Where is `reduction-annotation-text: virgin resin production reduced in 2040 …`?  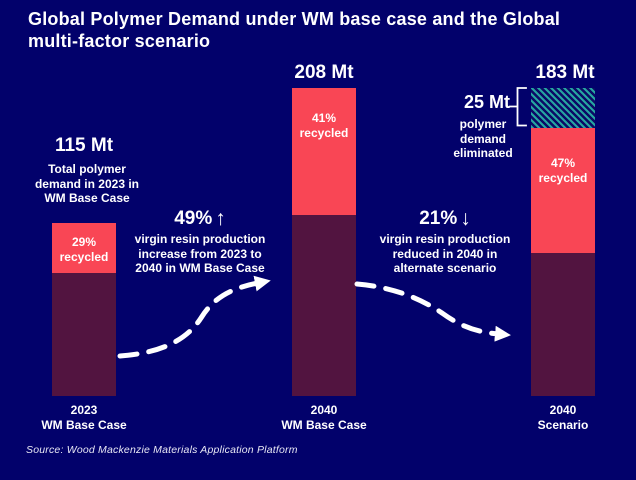
reduction-annotation-text: virgin resin production reduced in 2040 … is located at coordinates (445, 253).